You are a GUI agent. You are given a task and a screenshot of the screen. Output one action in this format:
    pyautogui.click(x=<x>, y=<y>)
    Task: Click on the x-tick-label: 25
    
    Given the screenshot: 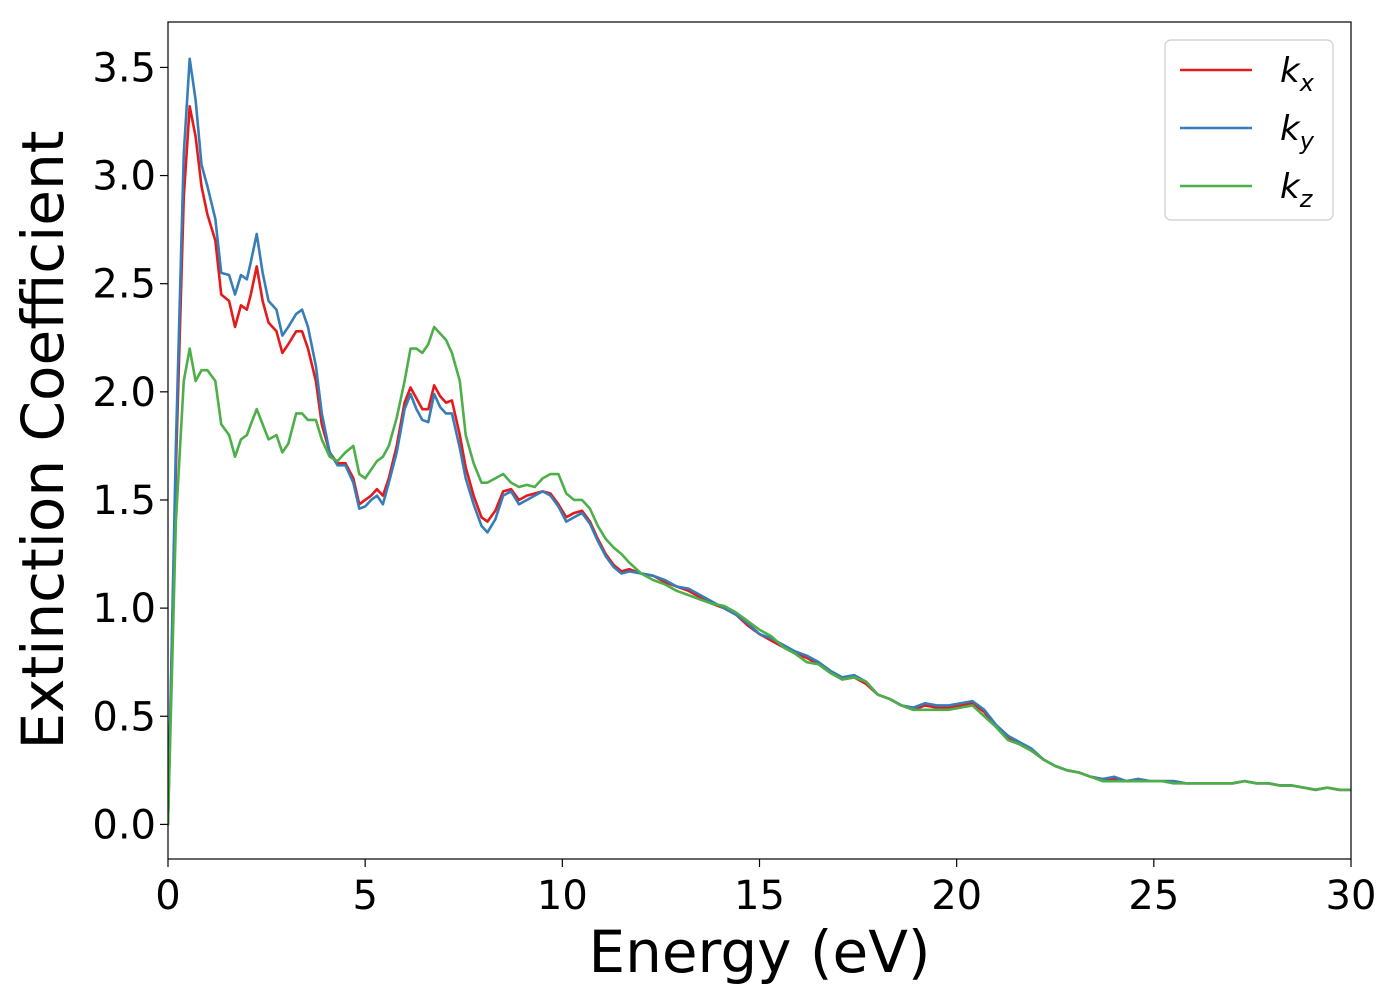 What is the action you would take?
    pyautogui.click(x=1153, y=896)
    